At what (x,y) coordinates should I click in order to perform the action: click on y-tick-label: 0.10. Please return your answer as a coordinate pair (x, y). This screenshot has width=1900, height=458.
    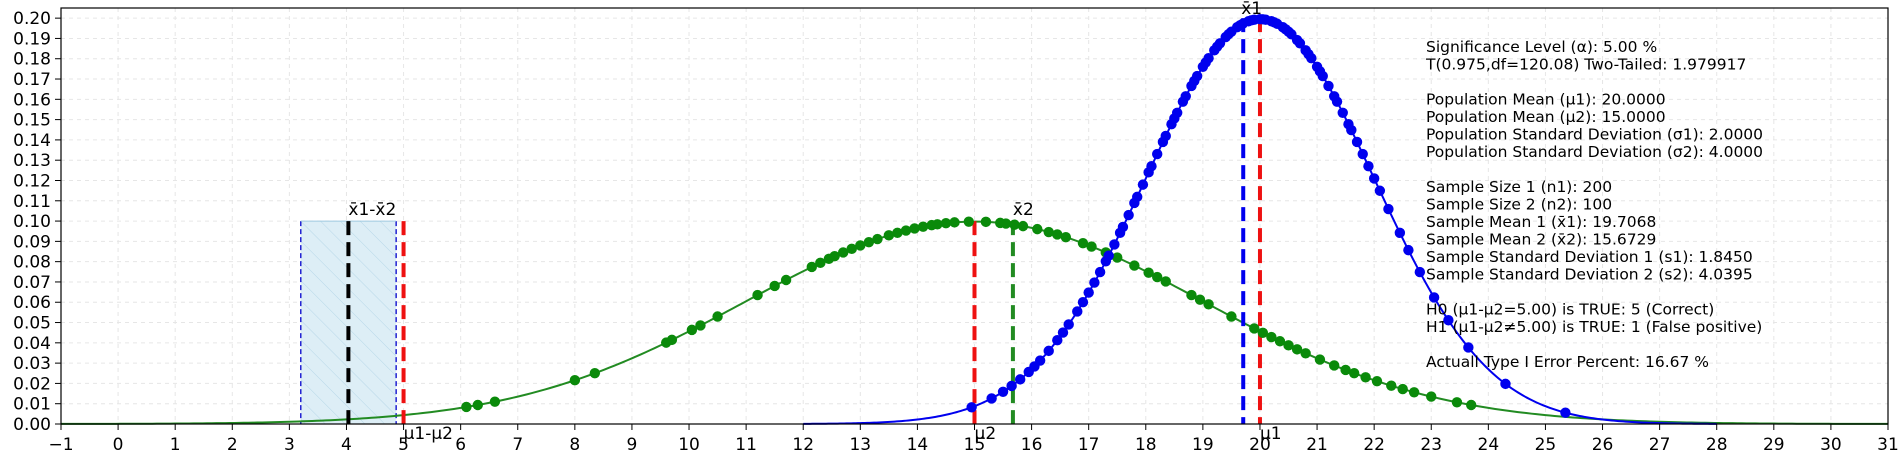
    Looking at the image, I should click on (32, 222).